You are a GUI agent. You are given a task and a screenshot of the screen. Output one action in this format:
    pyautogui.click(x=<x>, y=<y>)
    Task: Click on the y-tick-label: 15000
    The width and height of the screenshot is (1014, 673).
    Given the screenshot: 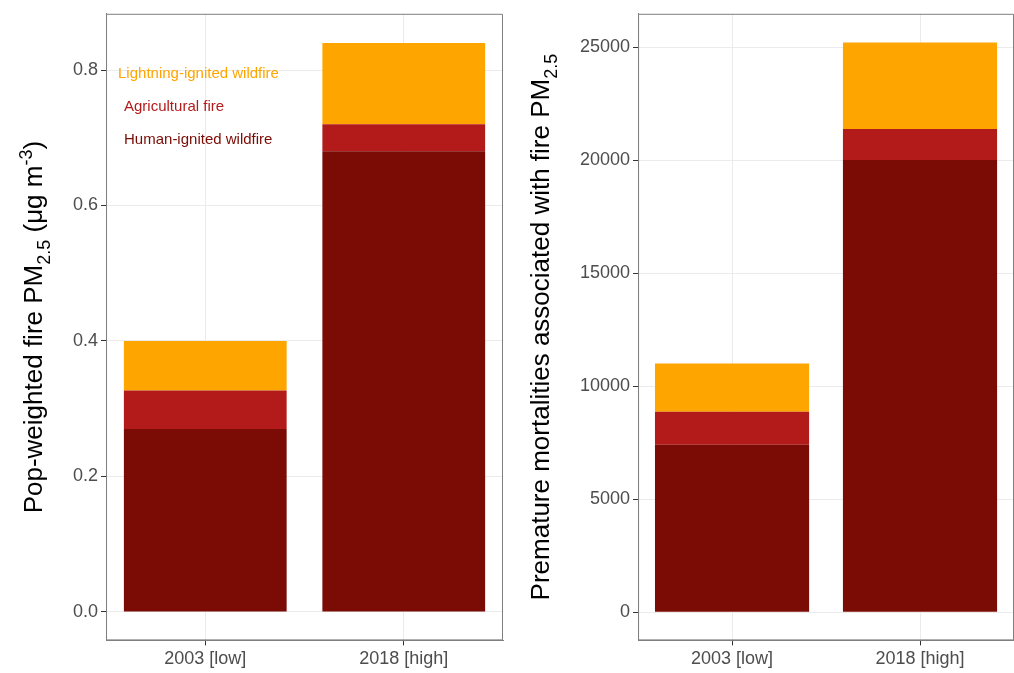 What is the action you would take?
    pyautogui.click(x=605, y=272)
    